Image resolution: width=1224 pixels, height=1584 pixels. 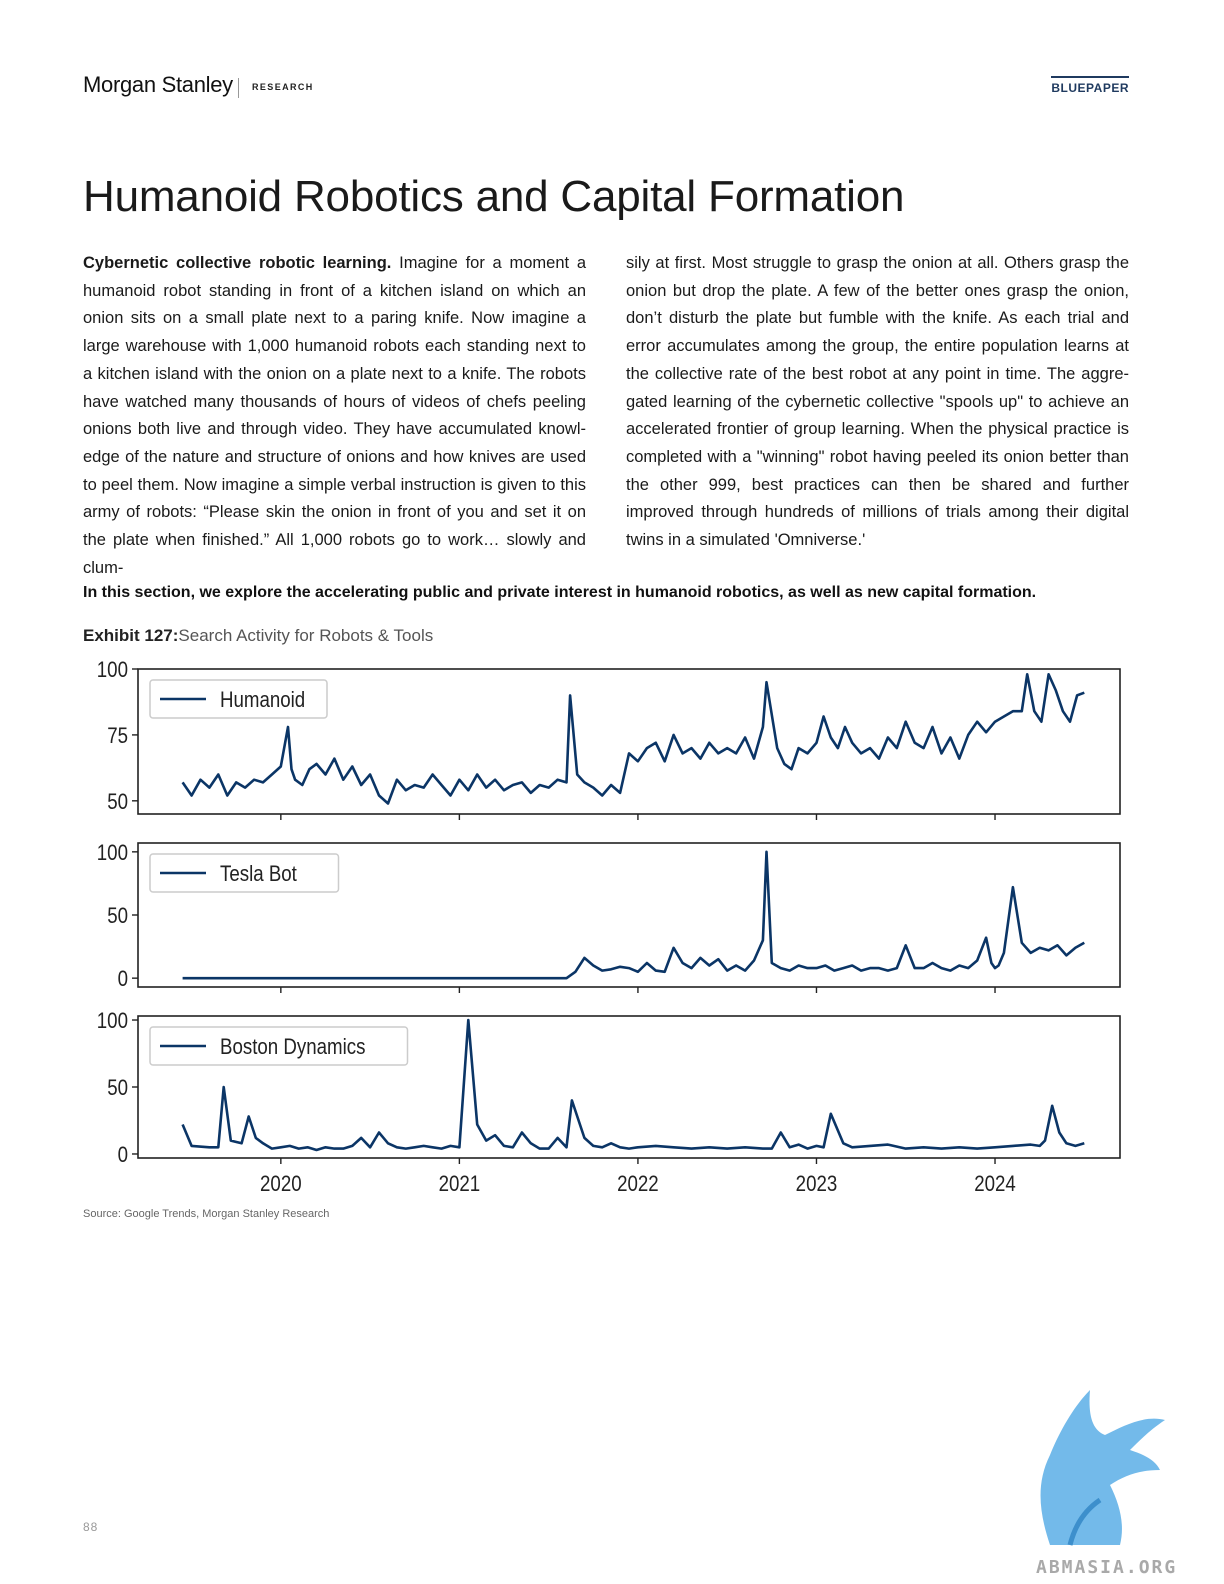 I want to click on legend-label: Boston Dynamics, so click(x=292, y=1048).